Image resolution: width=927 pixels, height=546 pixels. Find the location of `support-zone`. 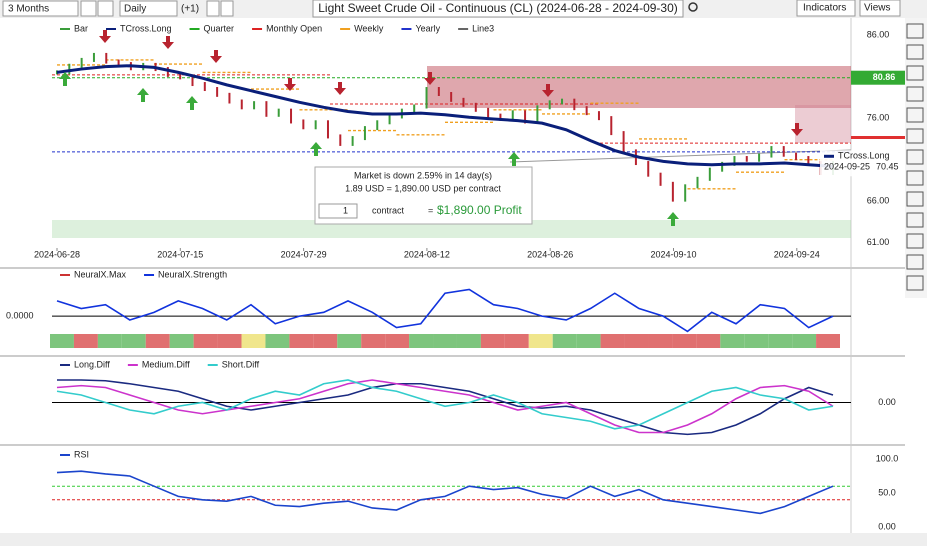

support-zone is located at coordinates (451, 229).